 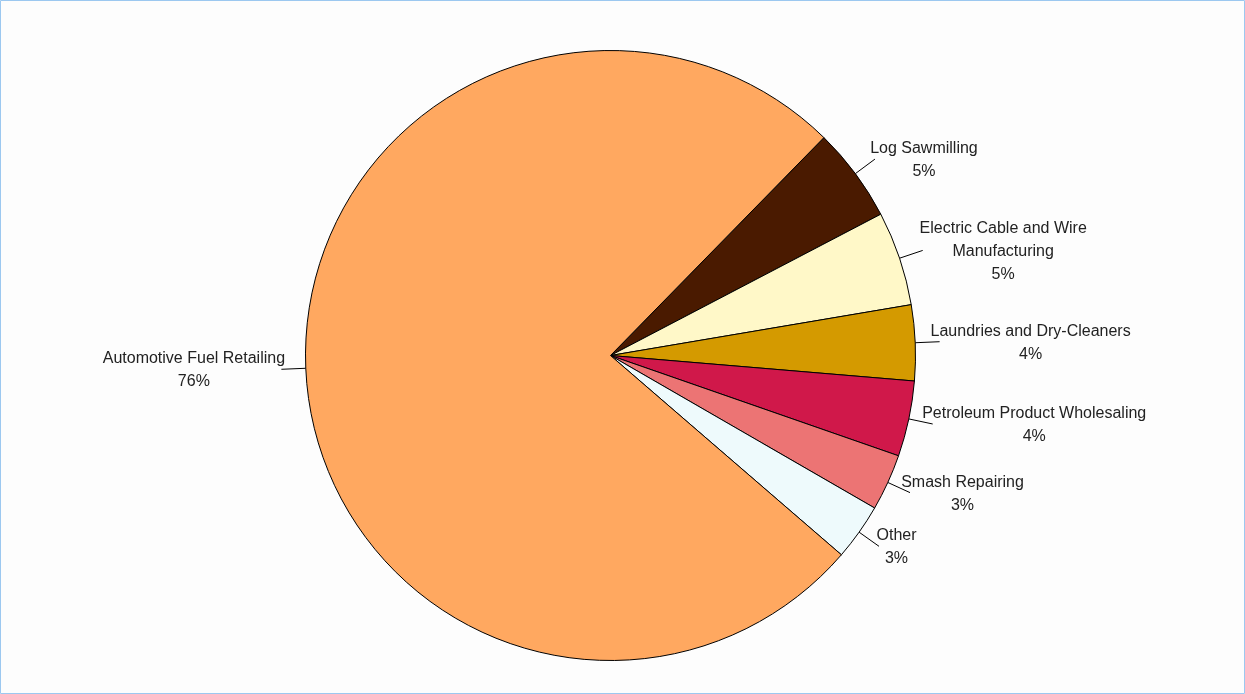 What do you see at coordinates (1030, 330) in the screenshot?
I see `slice-label: Laundries and Dry-Cleaners` at bounding box center [1030, 330].